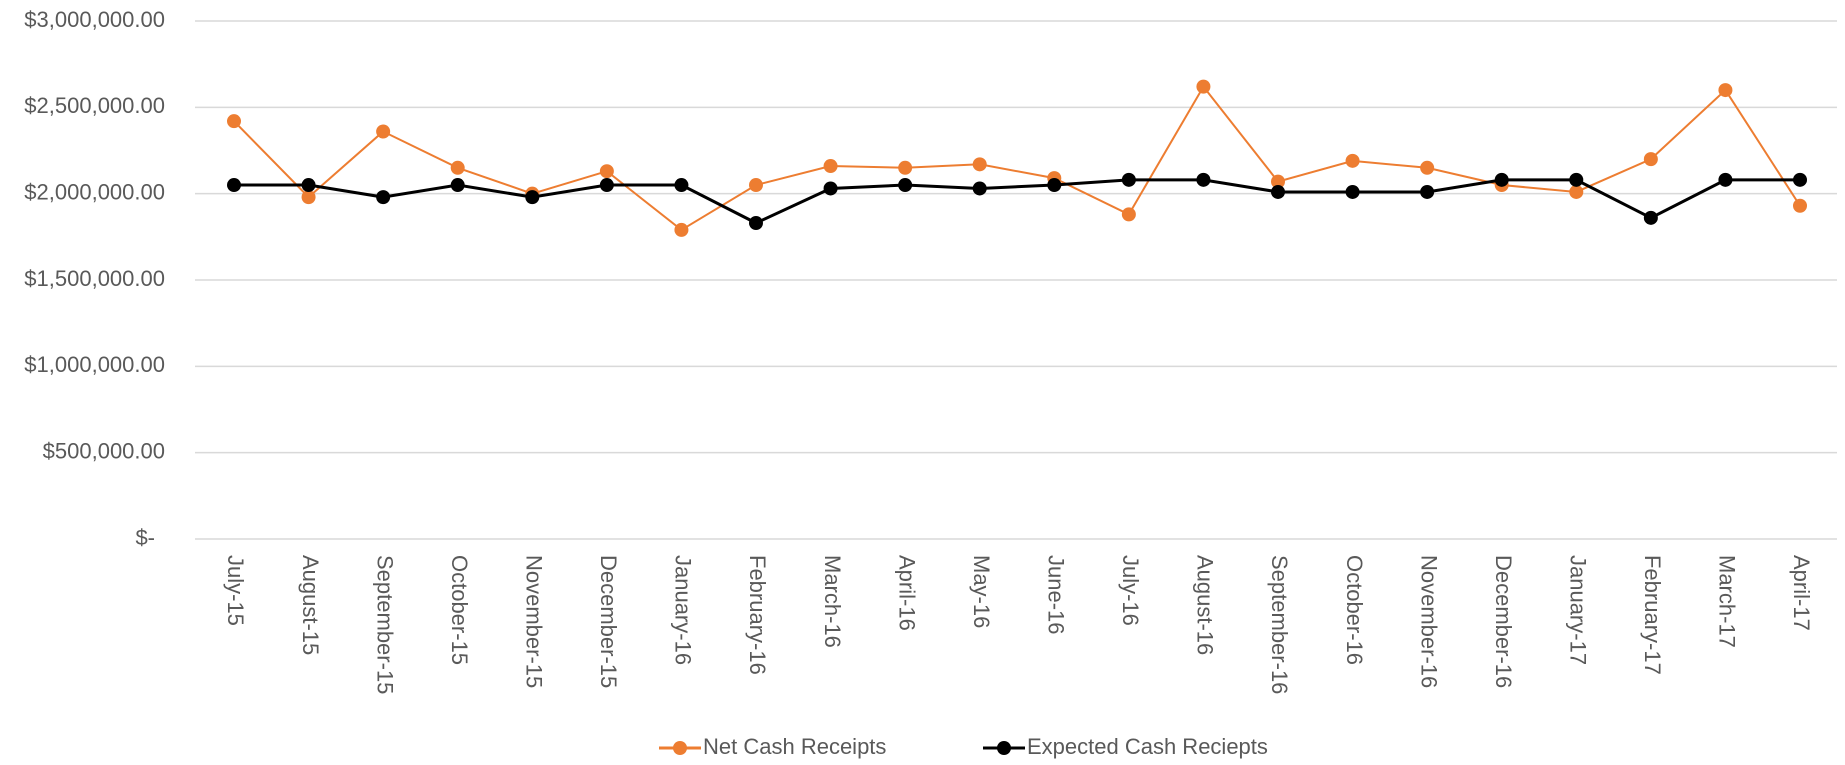 The width and height of the screenshot is (1845, 765). I want to click on x-tick-label: March-16, so click(832, 601).